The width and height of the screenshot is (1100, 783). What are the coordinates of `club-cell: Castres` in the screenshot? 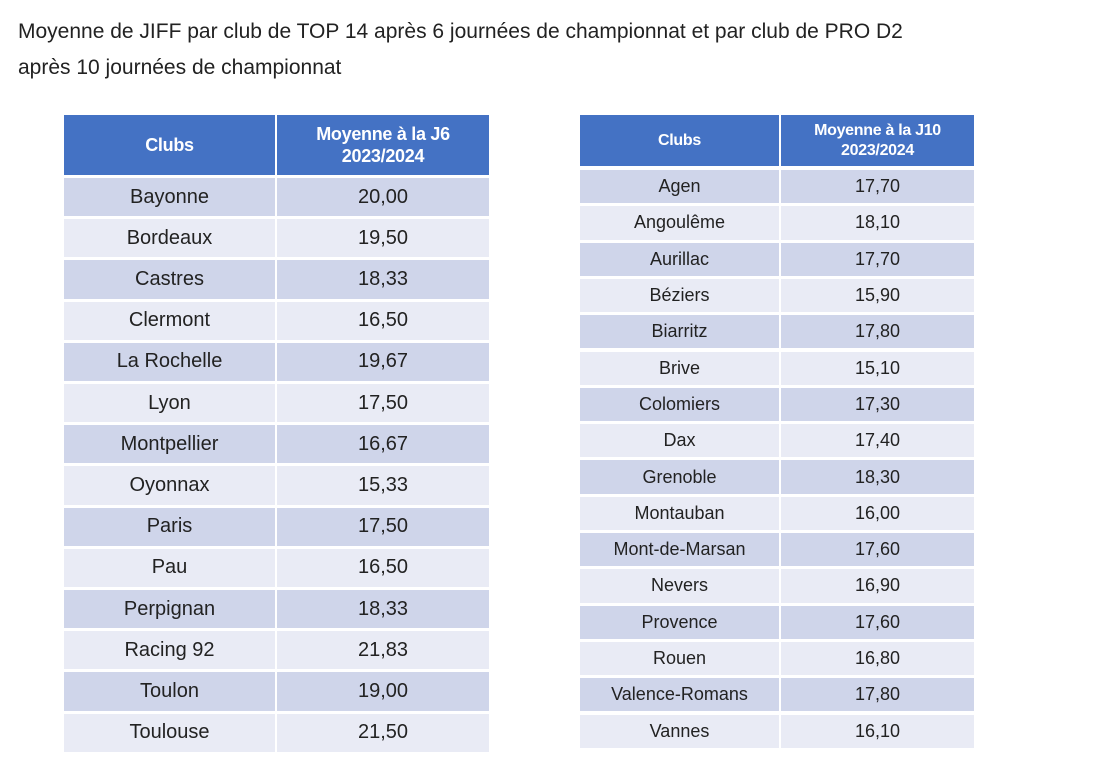 It's located at (169, 279).